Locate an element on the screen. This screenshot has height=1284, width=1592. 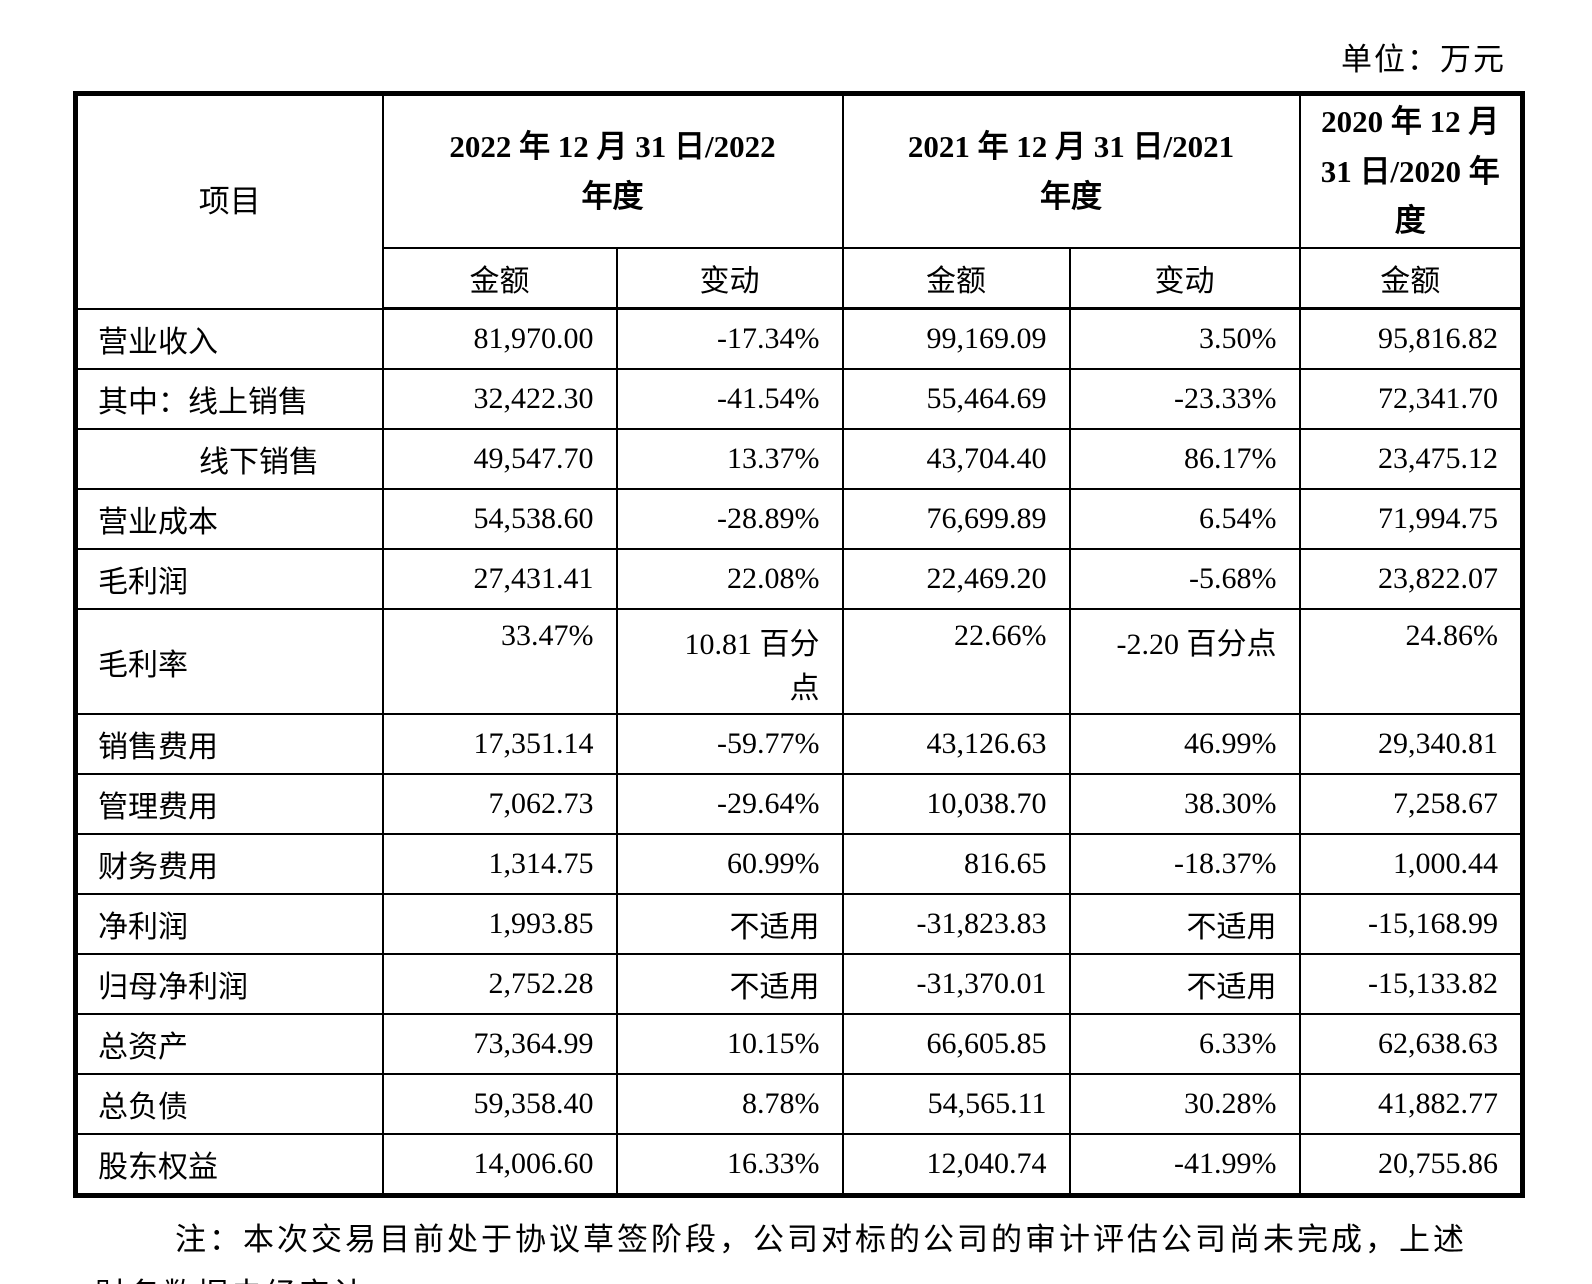
cell-change-2022: -17.34% is located at coordinates (729, 338).